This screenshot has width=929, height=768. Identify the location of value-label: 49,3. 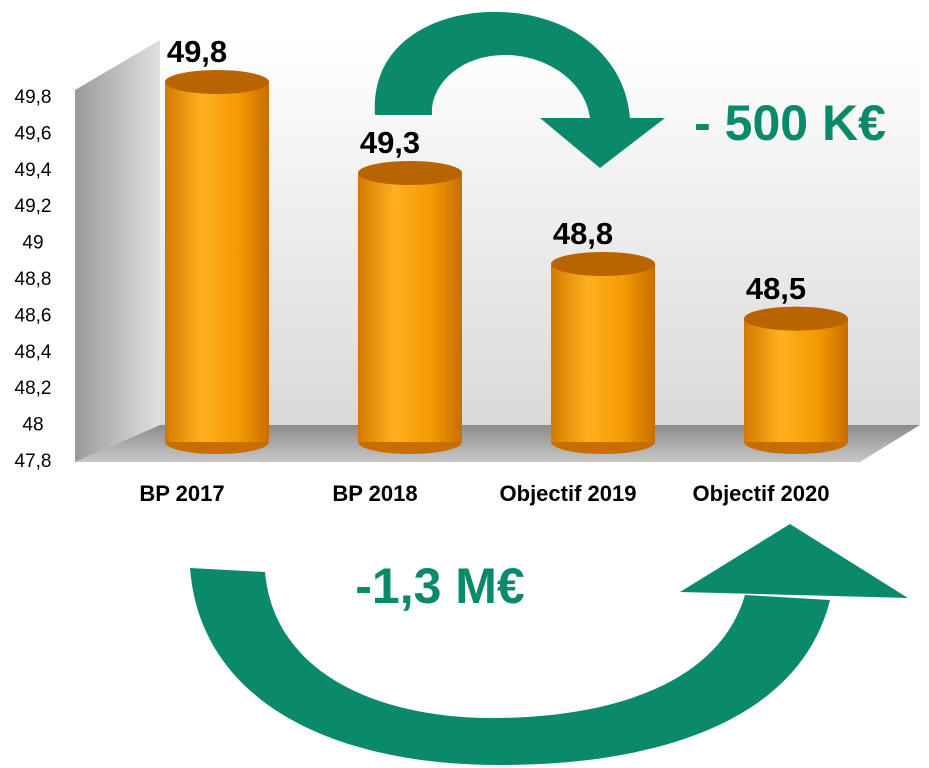
(390, 142).